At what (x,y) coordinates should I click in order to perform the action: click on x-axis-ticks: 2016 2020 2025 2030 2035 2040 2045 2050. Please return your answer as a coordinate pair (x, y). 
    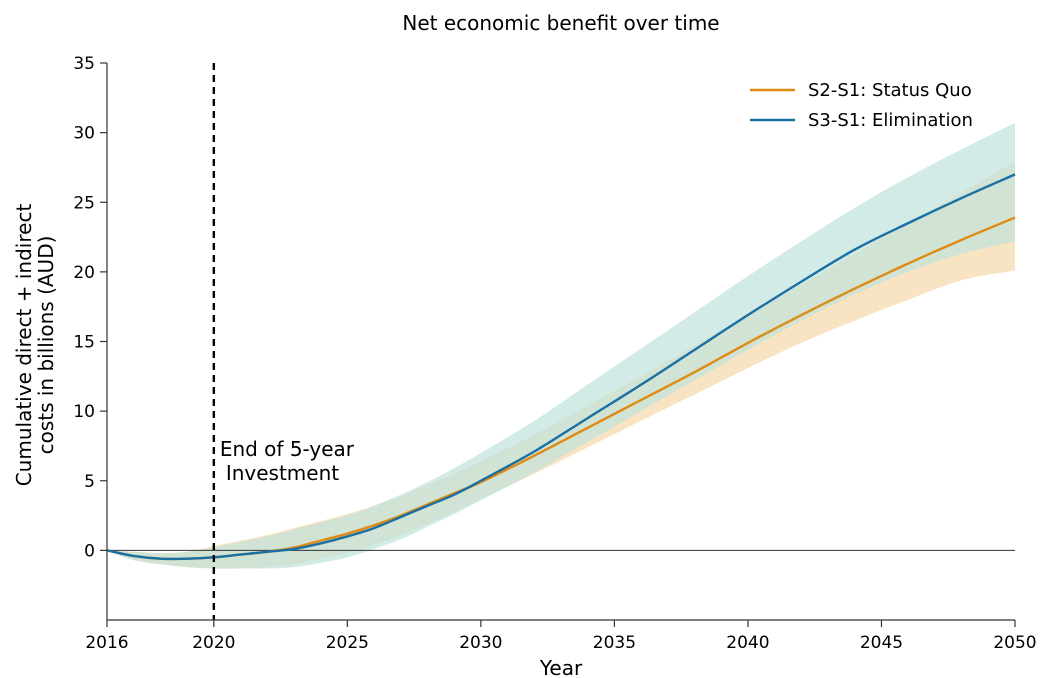
    Looking at the image, I should click on (561, 636).